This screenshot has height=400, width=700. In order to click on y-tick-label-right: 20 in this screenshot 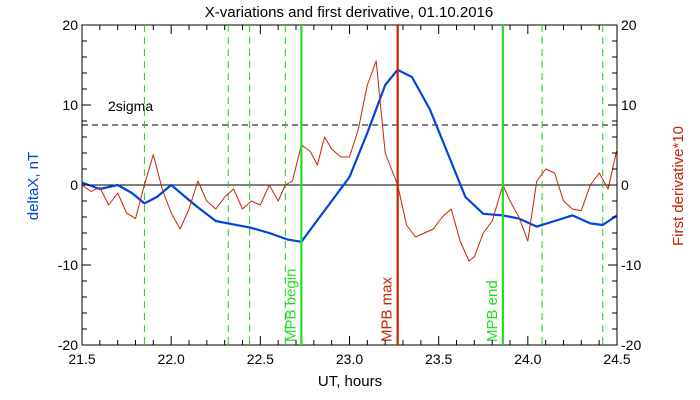, I will do `click(629, 25)`.